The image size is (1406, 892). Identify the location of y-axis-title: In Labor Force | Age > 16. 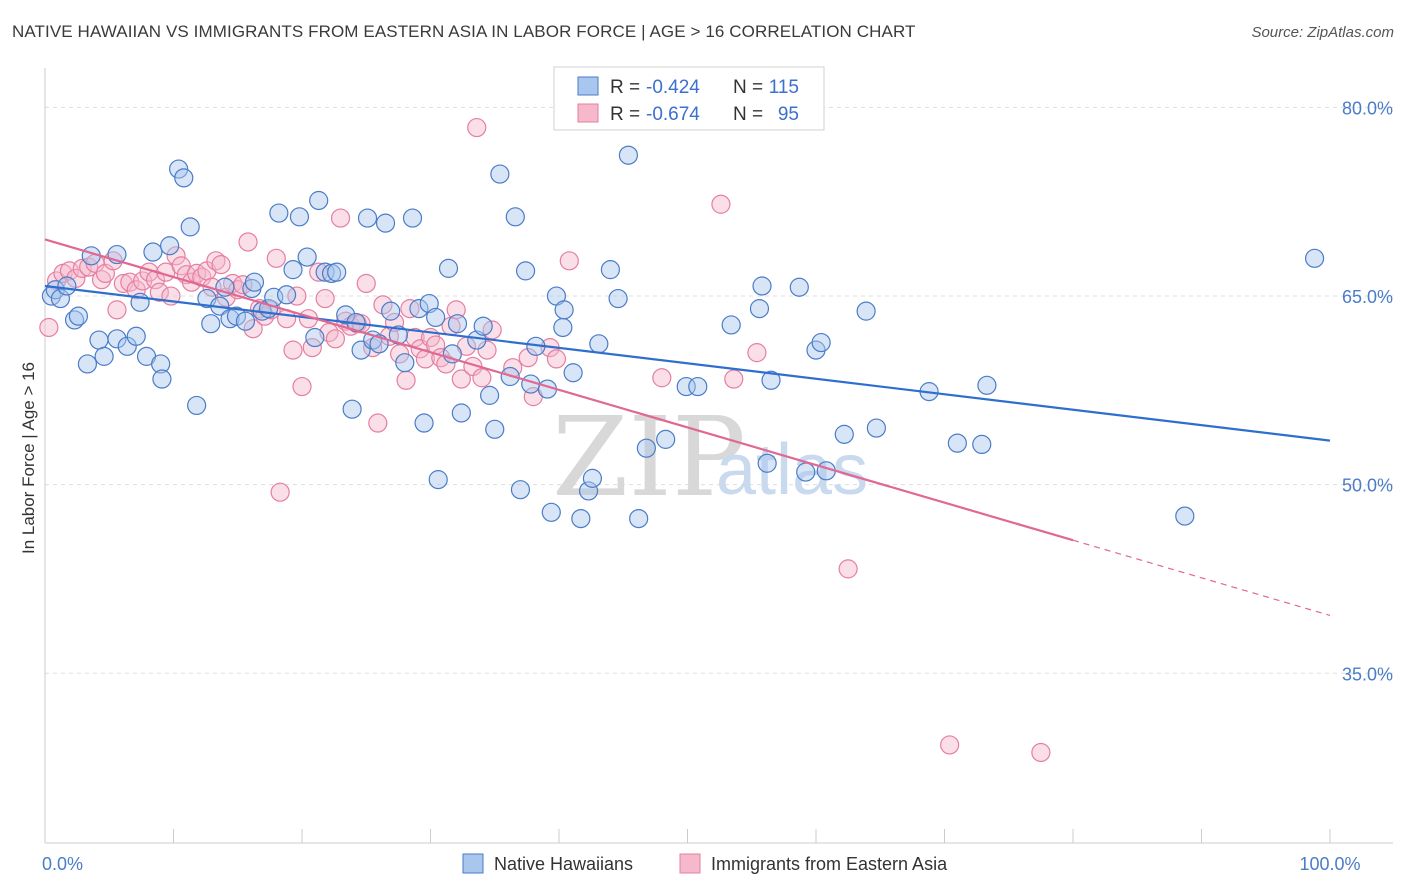
(28, 458).